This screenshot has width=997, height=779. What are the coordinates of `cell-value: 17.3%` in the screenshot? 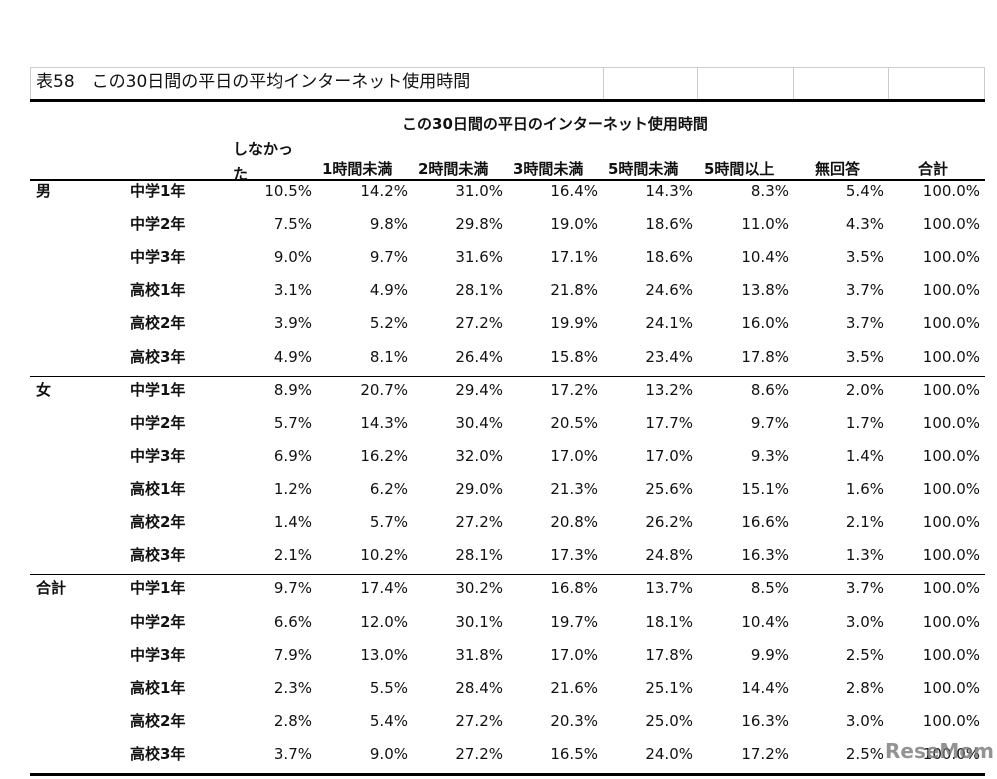 It's located at (574, 555).